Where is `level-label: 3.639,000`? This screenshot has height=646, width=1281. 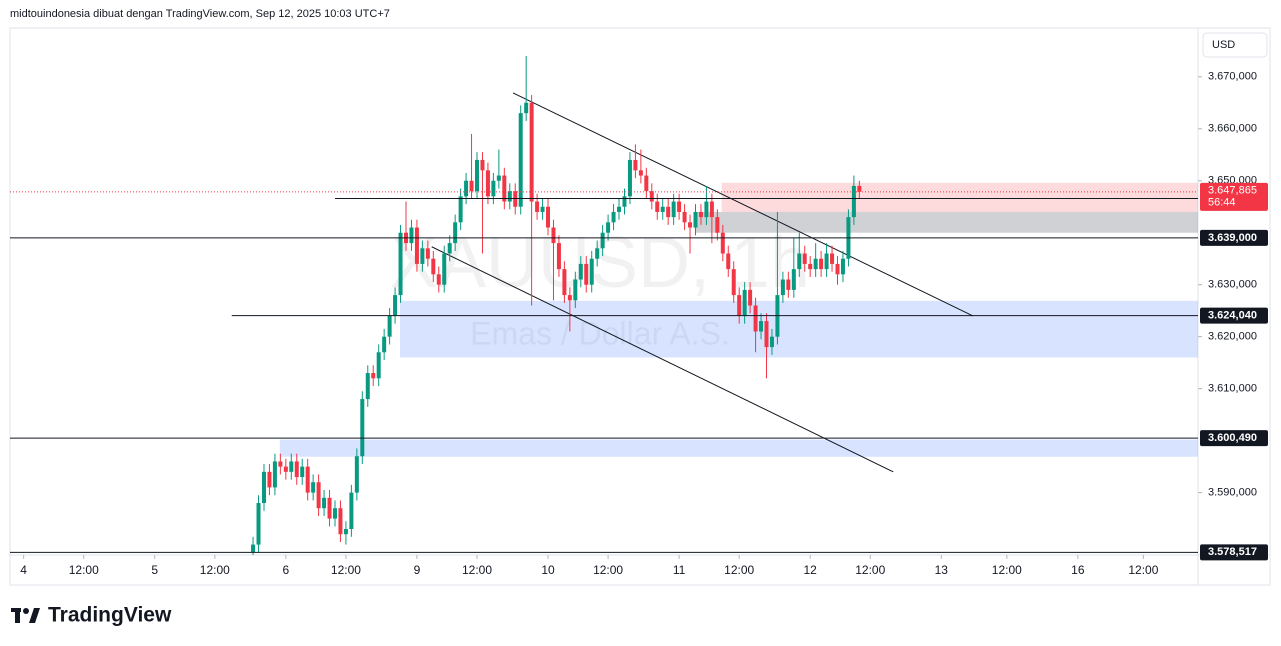 level-label: 3.639,000 is located at coordinates (1232, 238).